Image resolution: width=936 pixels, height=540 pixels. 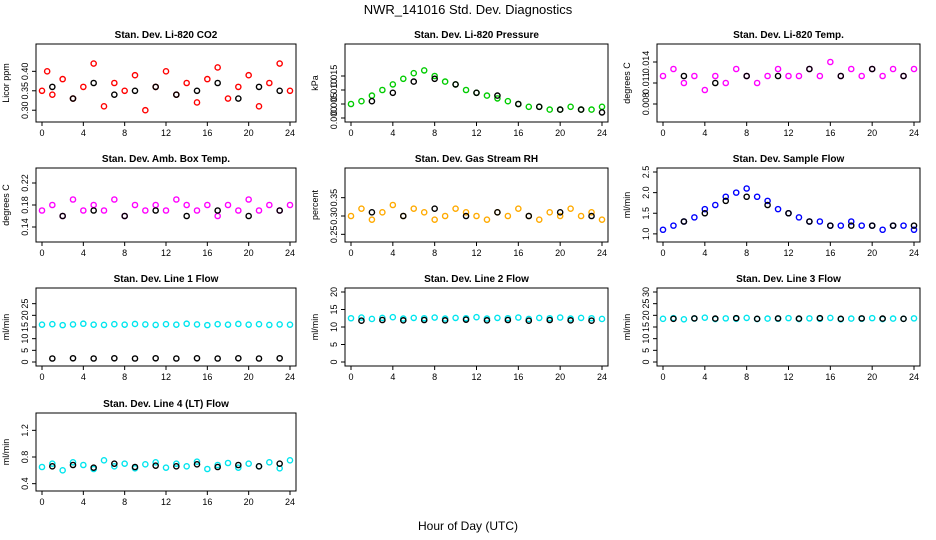 What do you see at coordinates (334, 76) in the screenshot?
I see `y-tick-label: 0.015` at bounding box center [334, 76].